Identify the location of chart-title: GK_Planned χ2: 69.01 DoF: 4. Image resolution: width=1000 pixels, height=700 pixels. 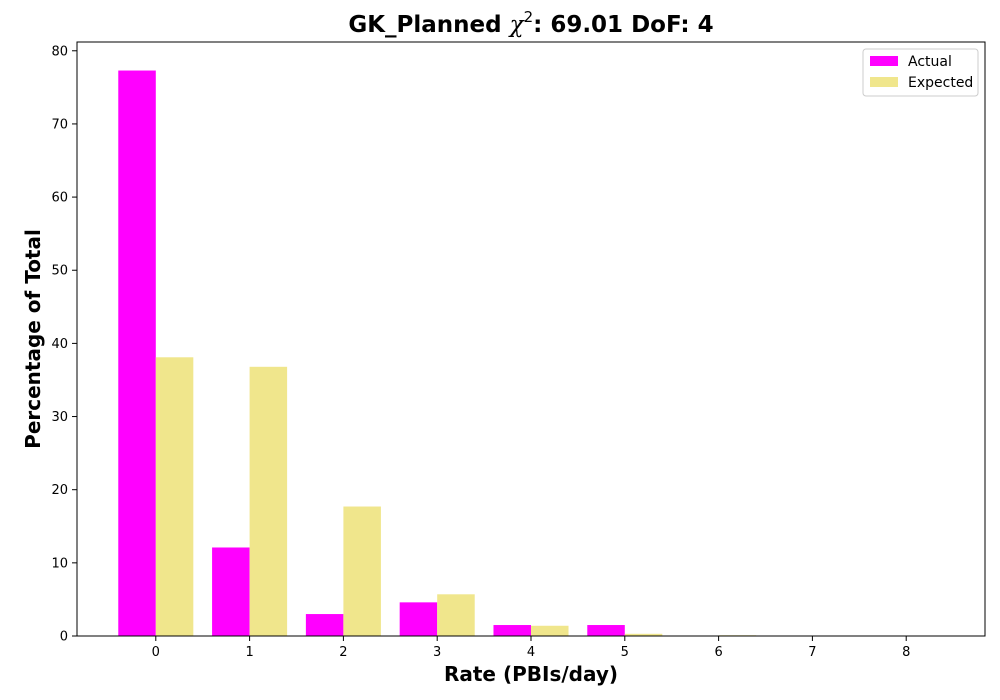
(530, 23).